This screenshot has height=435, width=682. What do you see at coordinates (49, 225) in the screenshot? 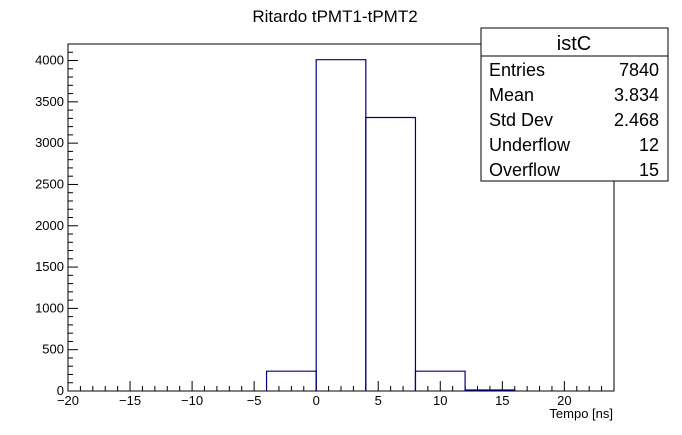
I see `y-tick-label: 2000` at bounding box center [49, 225].